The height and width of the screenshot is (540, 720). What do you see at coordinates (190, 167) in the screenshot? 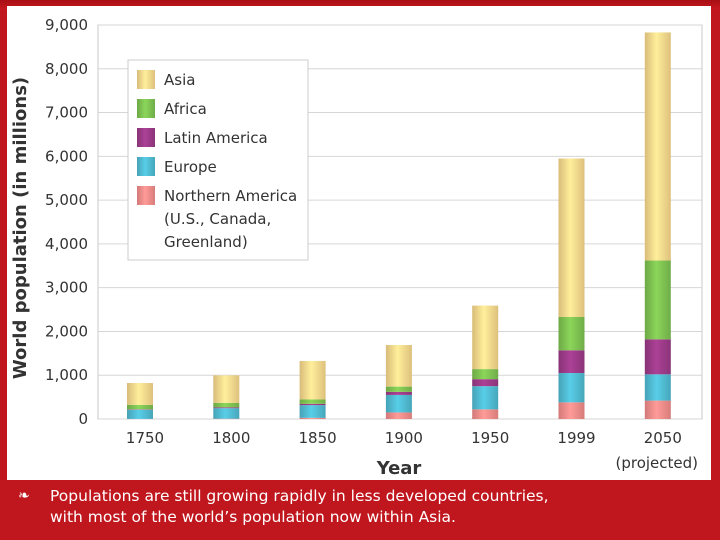
I see `legend-label: Europe` at bounding box center [190, 167].